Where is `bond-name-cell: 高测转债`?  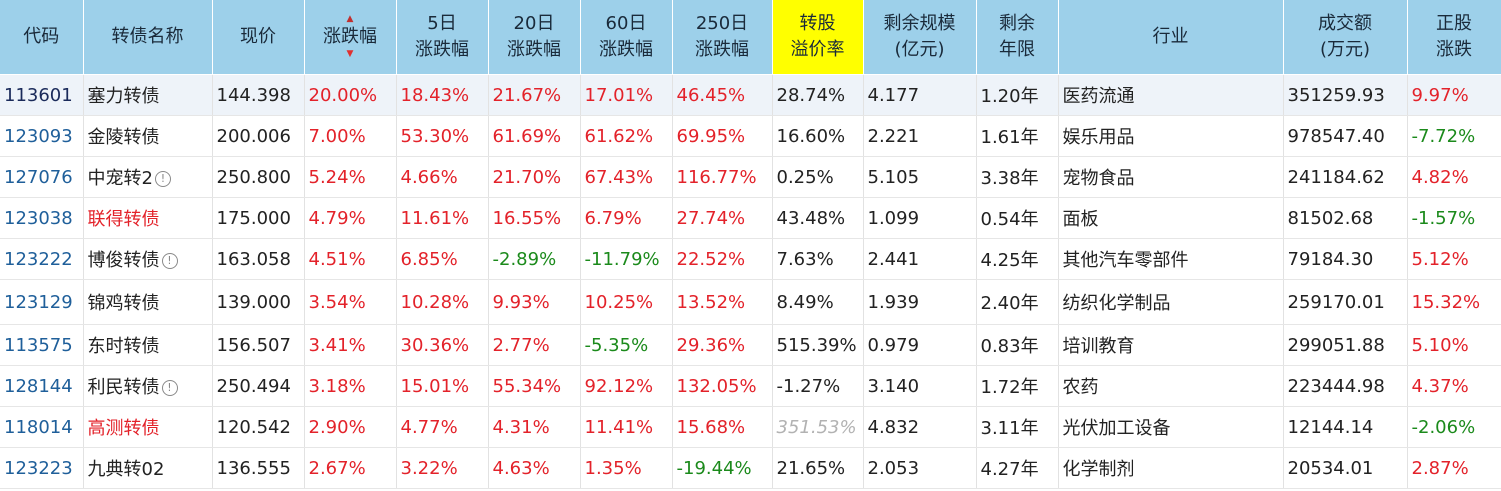 bond-name-cell: 高测转债 is located at coordinates (148, 427).